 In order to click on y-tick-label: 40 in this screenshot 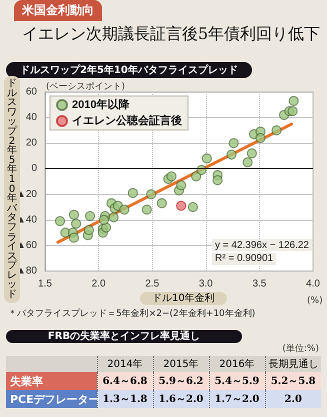, I will do `click(32, 118)`.